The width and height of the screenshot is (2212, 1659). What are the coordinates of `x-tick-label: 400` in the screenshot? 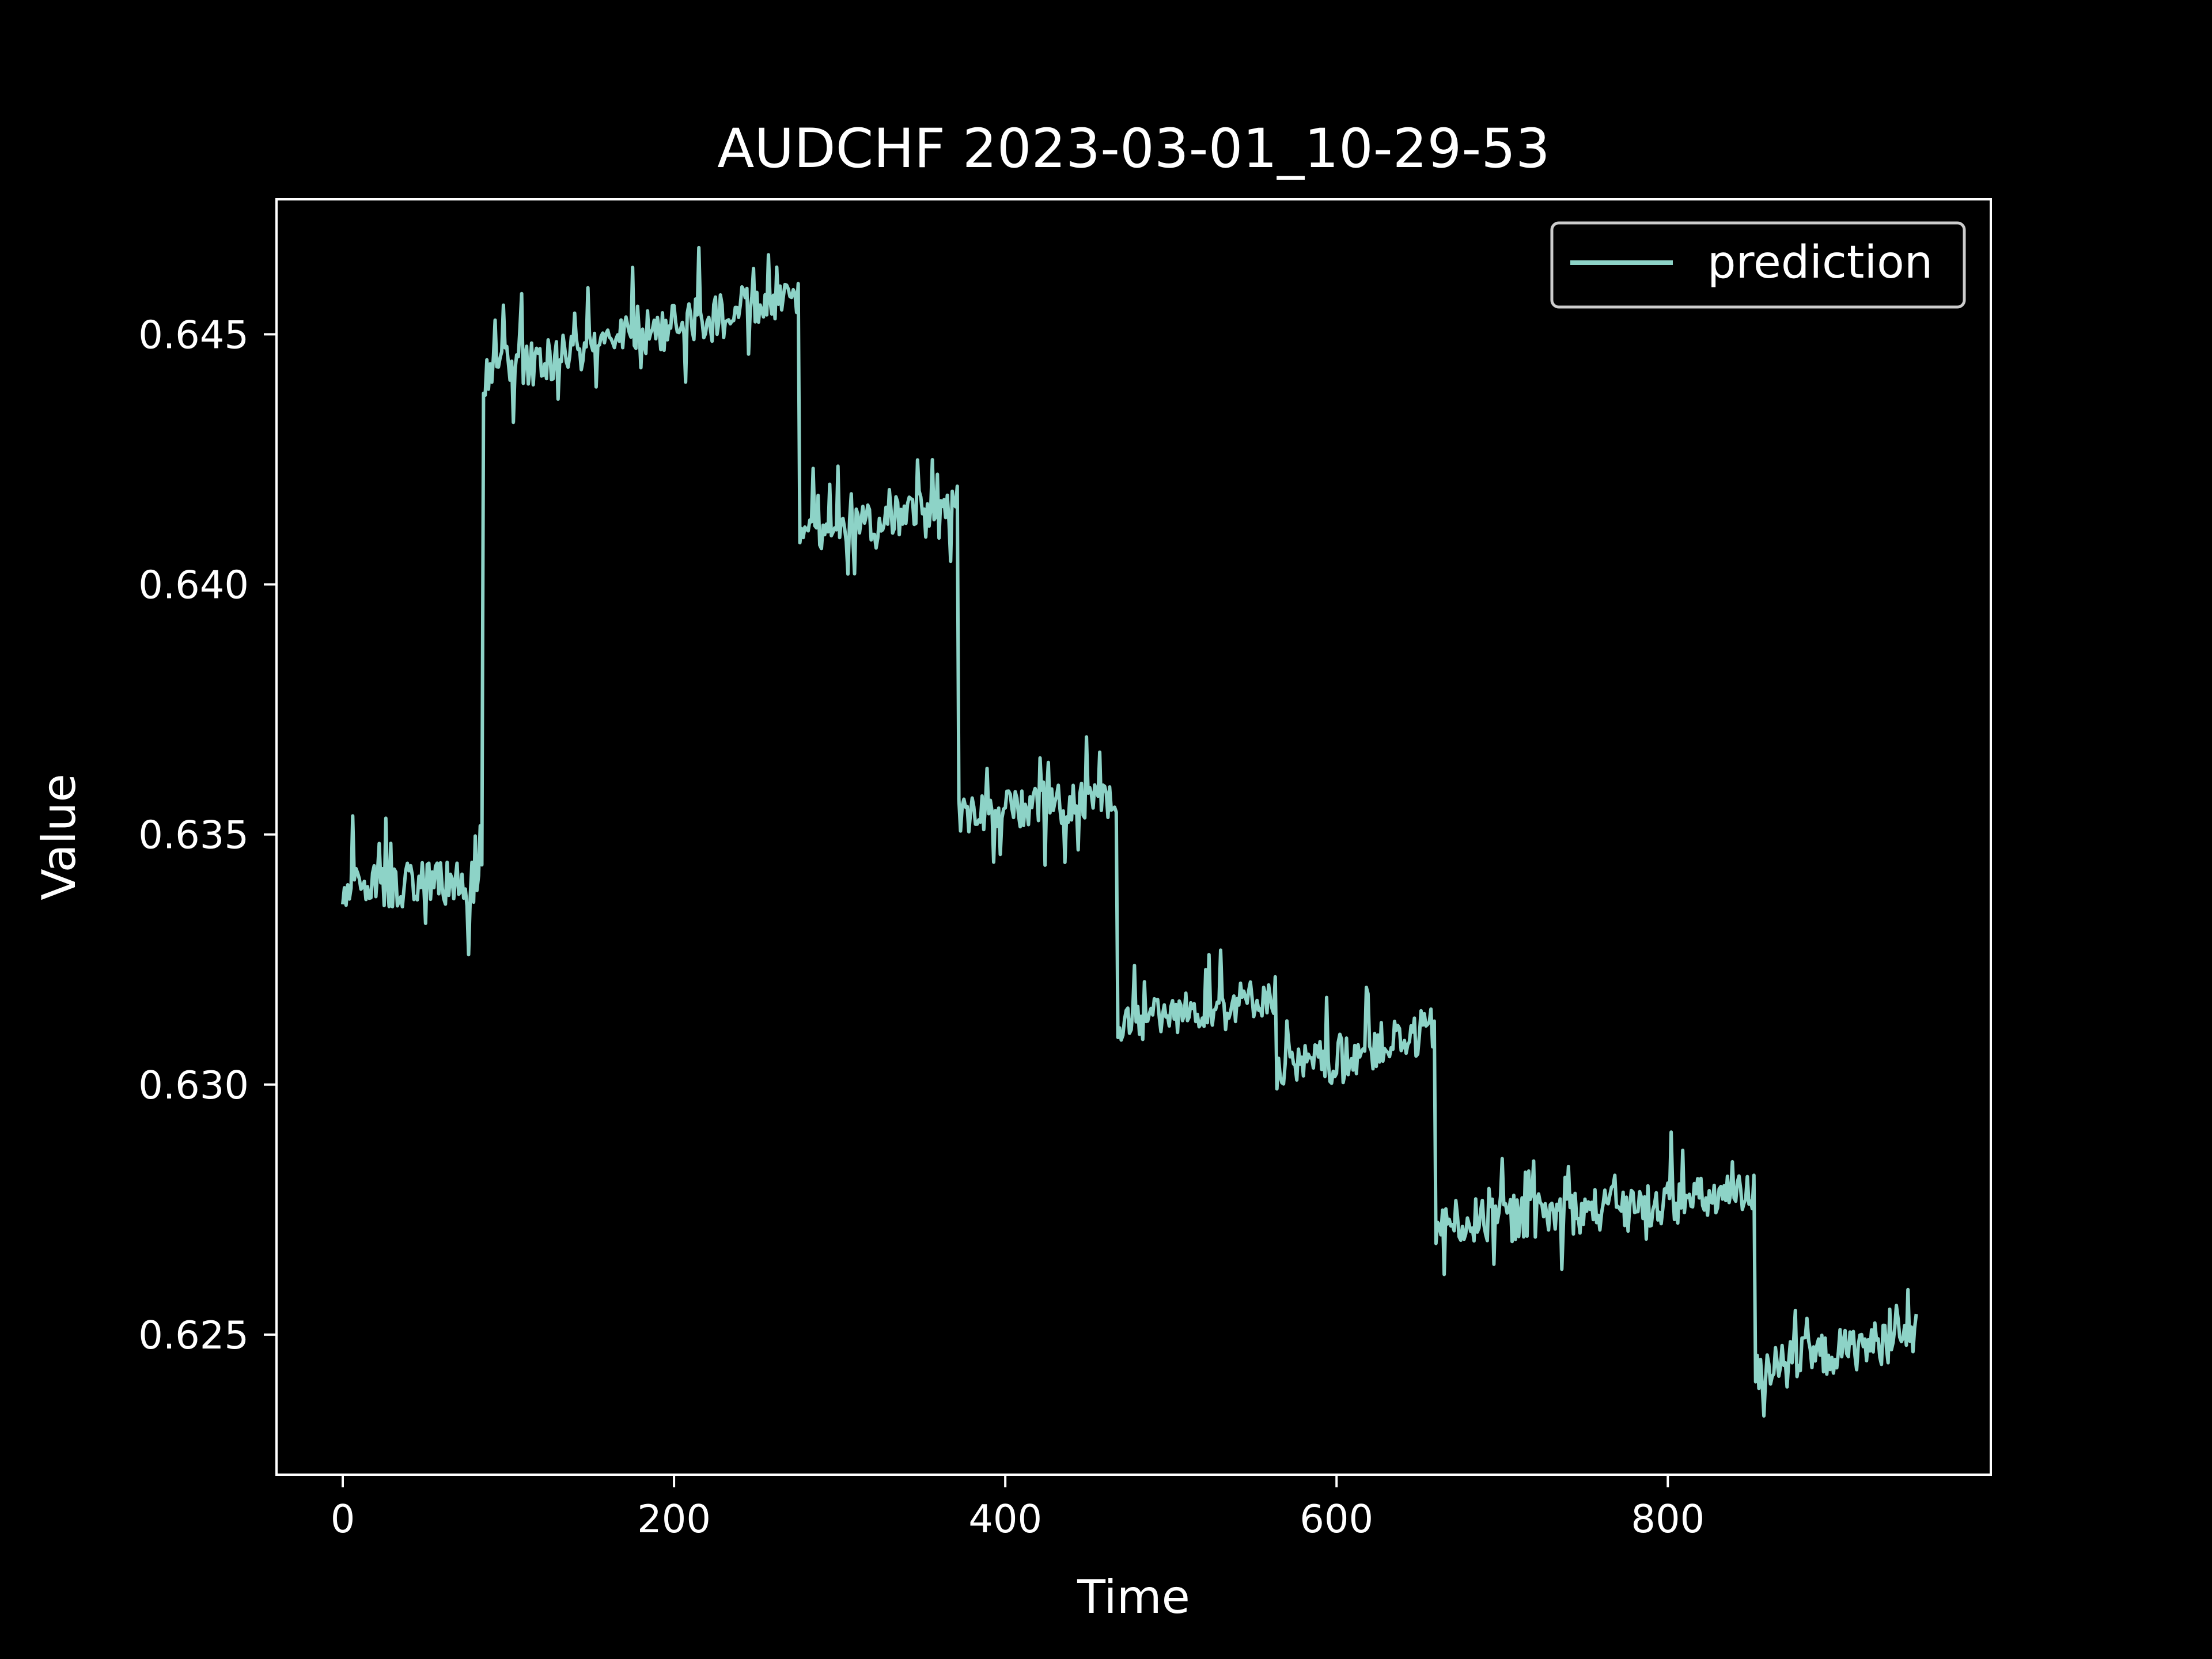 It's located at (1005, 1519).